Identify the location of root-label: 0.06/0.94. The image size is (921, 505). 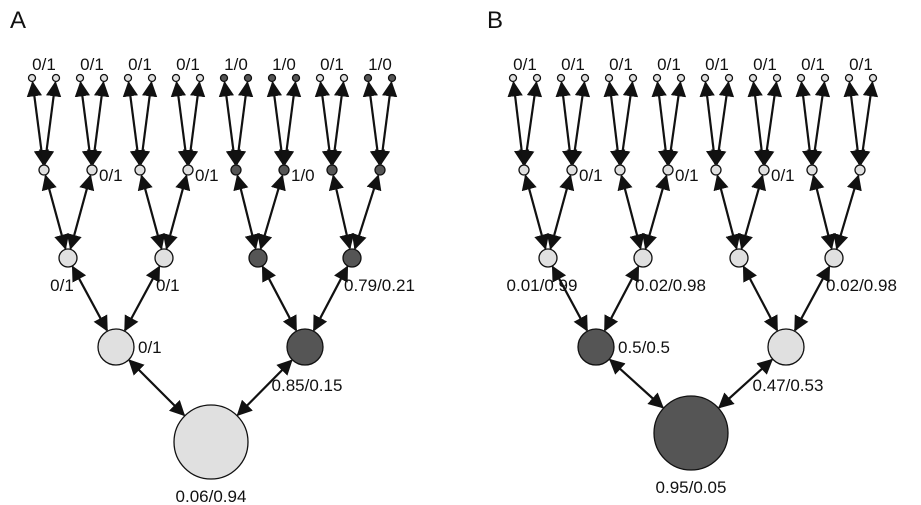
(211, 496).